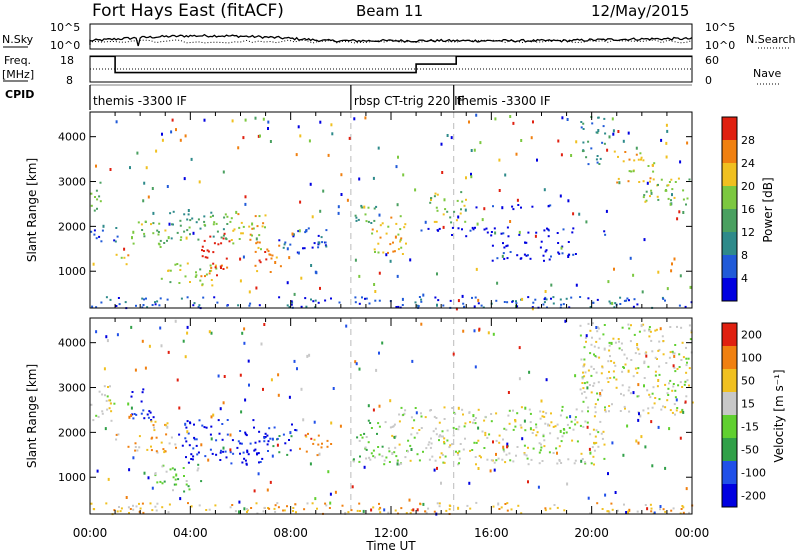 This screenshot has width=800, height=558. Describe the element at coordinates (389, 11) in the screenshot. I see `beam-label: Beam 11` at that location.